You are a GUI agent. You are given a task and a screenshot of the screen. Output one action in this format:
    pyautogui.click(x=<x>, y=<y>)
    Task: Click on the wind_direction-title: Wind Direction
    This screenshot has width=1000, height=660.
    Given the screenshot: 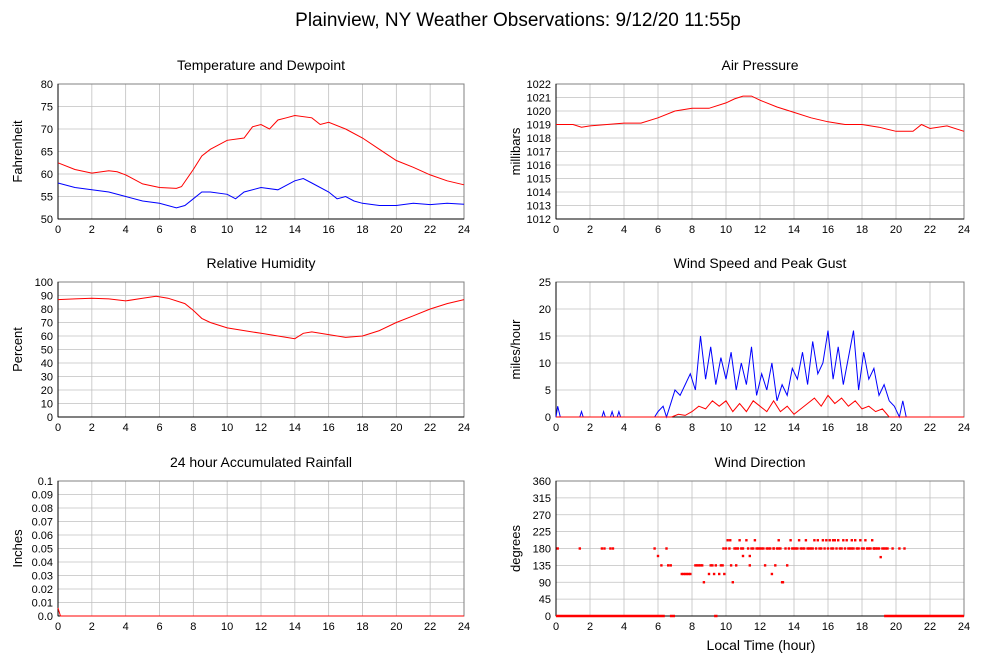 What is the action you would take?
    pyautogui.click(x=759, y=462)
    